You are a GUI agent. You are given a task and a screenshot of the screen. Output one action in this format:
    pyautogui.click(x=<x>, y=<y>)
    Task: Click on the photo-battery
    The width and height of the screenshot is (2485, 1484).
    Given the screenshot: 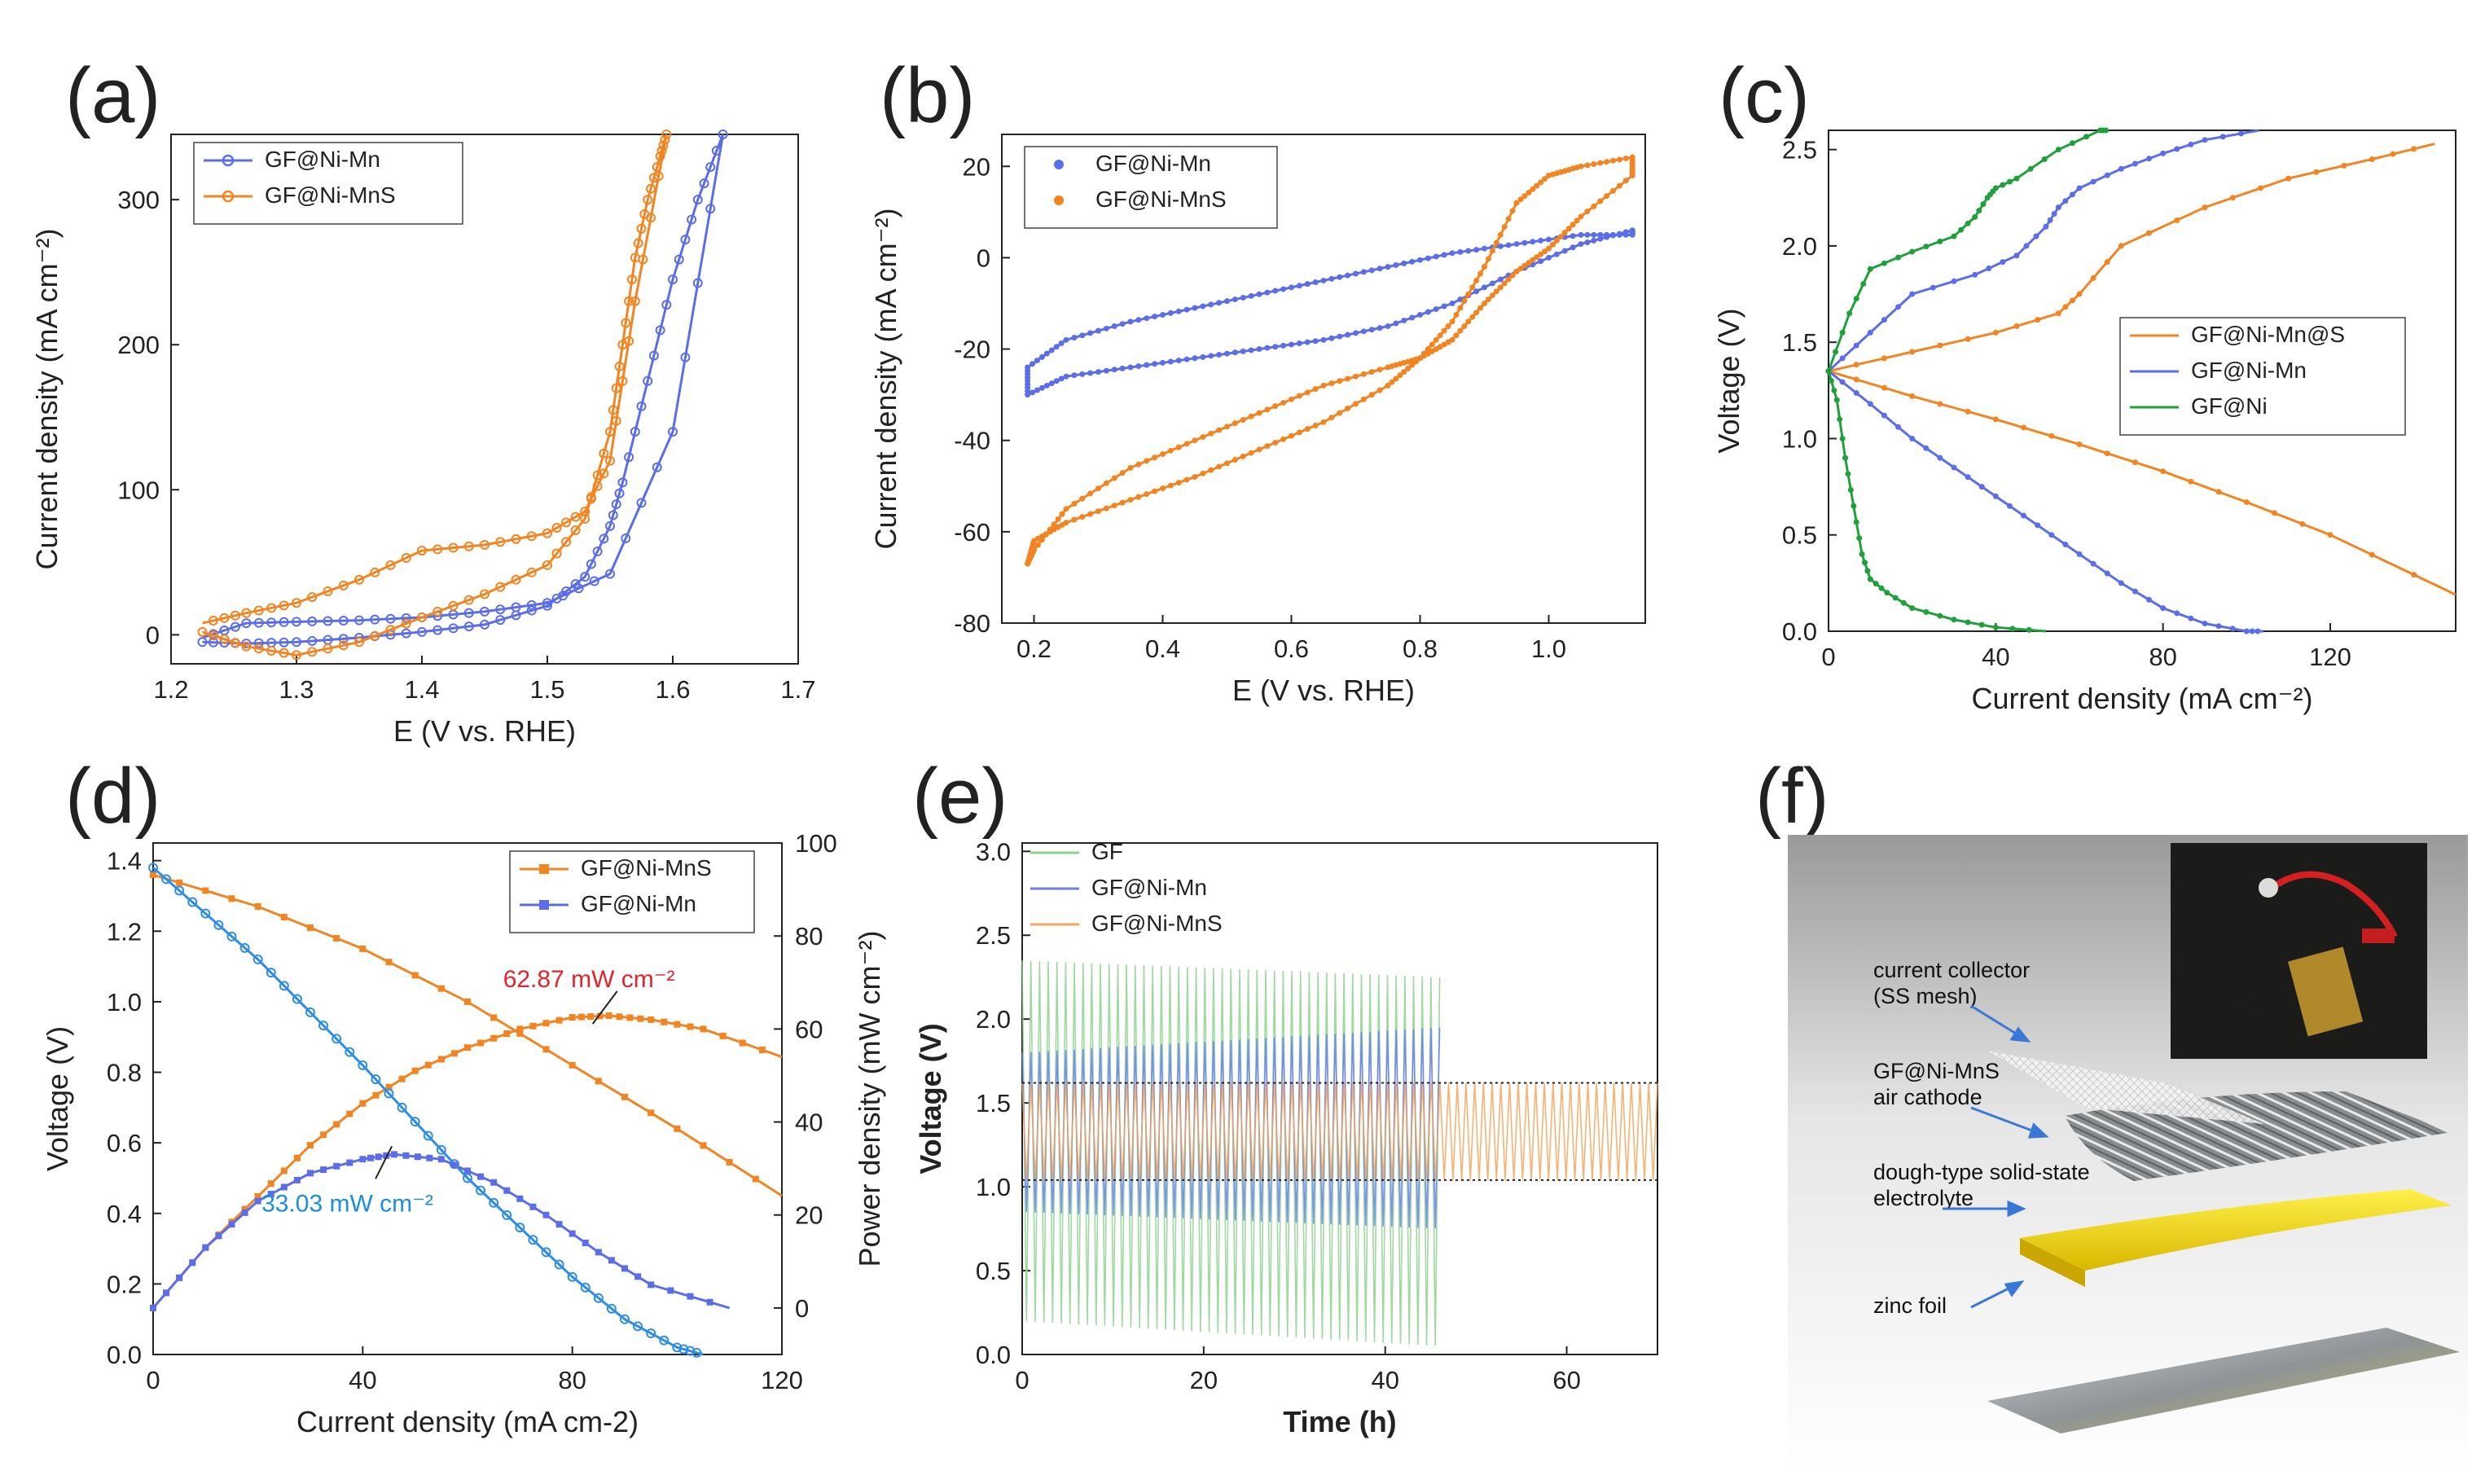 What is the action you would take?
    pyautogui.click(x=2326, y=991)
    